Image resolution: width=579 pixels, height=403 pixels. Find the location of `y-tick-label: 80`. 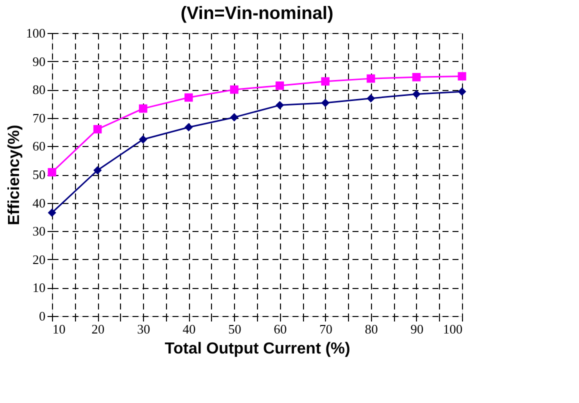

y-tick-label: 80 is located at coordinates (39, 90).